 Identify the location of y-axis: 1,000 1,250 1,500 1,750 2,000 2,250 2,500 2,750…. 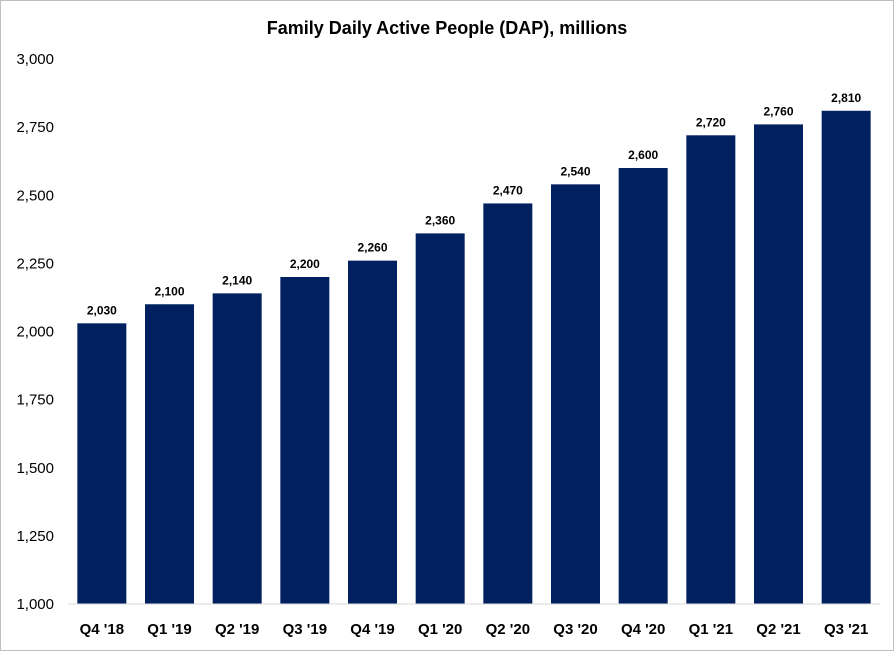
(35, 332).